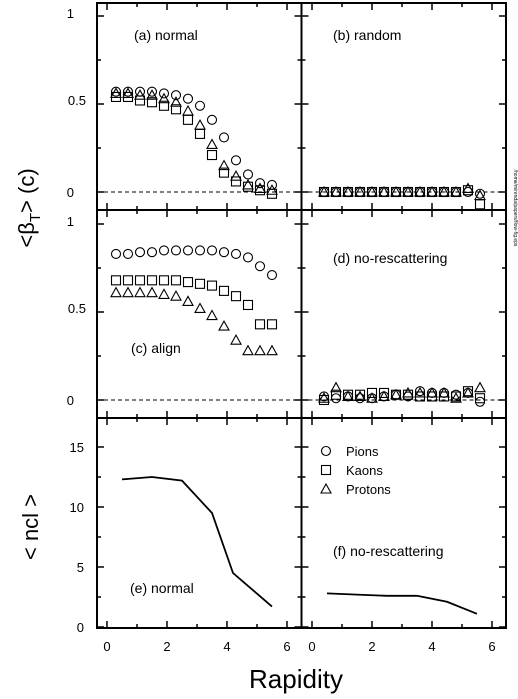  Describe the element at coordinates (491, 646) in the screenshot. I see `x-tick-label: 6` at that location.